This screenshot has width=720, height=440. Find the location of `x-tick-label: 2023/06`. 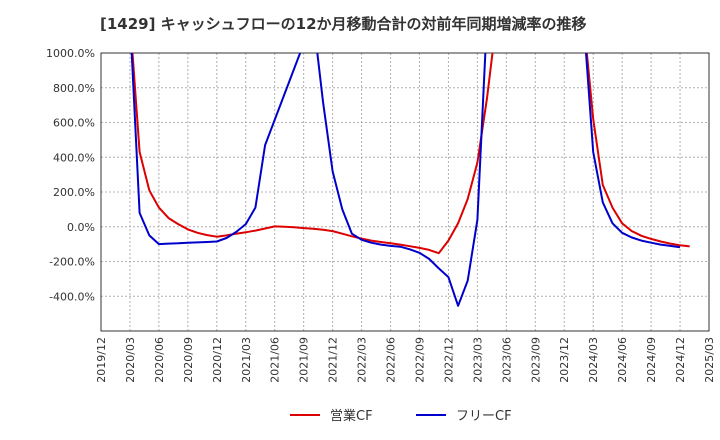

x-tick-label: 2023/06 is located at coordinates (506, 360).